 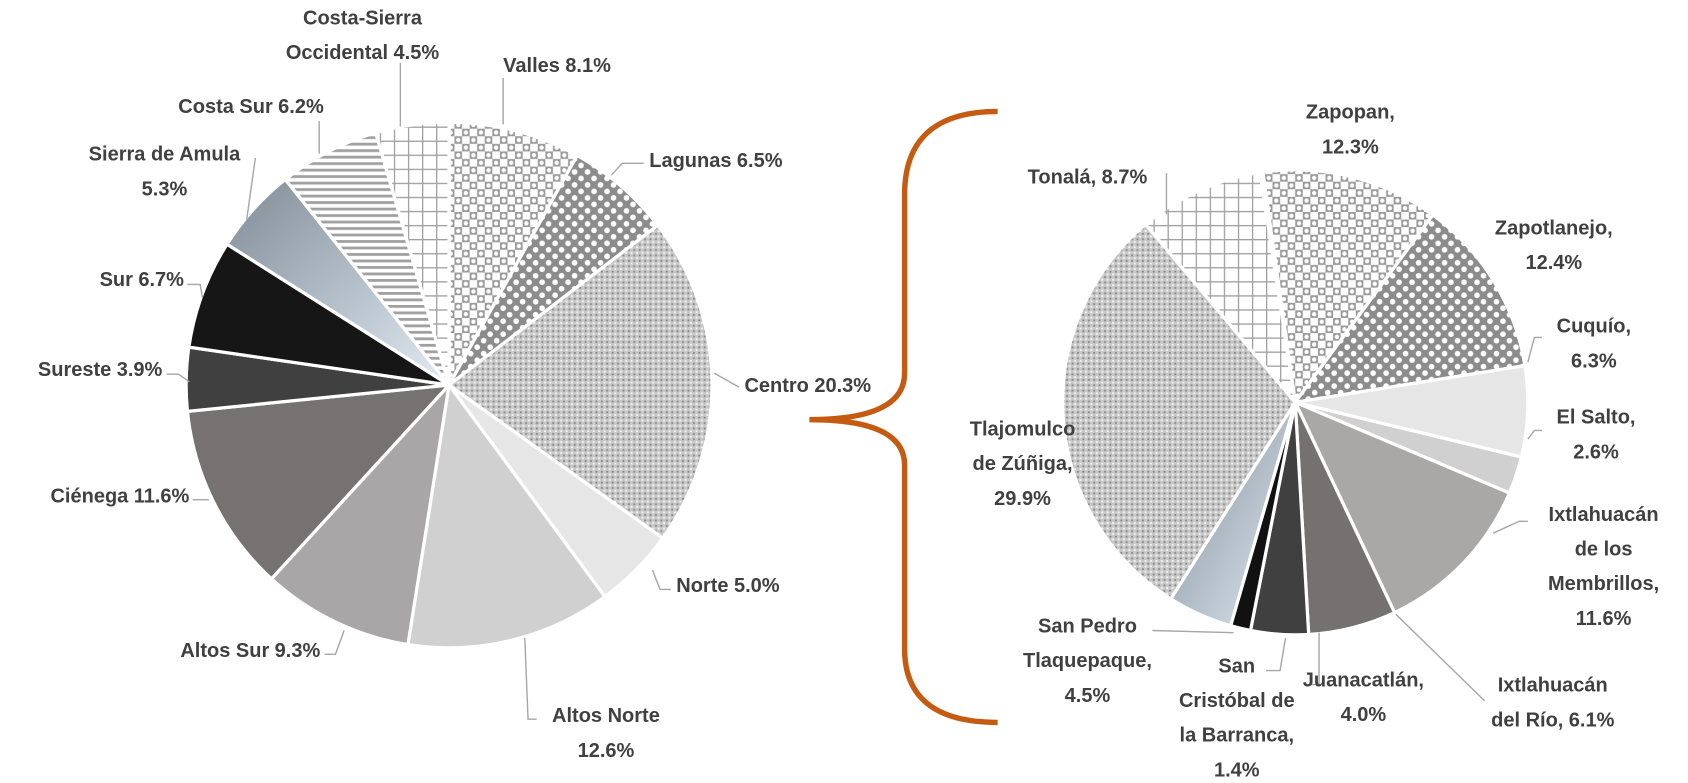 What do you see at coordinates (1350, 147) in the screenshot?
I see `value-label: 12.3%` at bounding box center [1350, 147].